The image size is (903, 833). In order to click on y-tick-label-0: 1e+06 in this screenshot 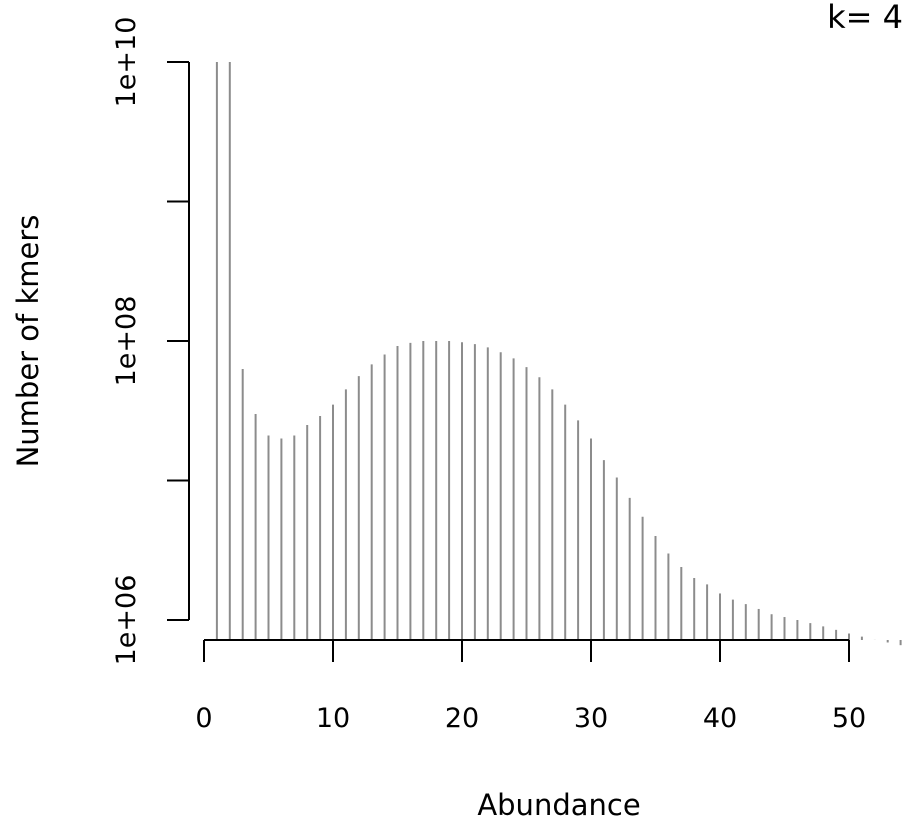, I will do `click(126, 620)`.